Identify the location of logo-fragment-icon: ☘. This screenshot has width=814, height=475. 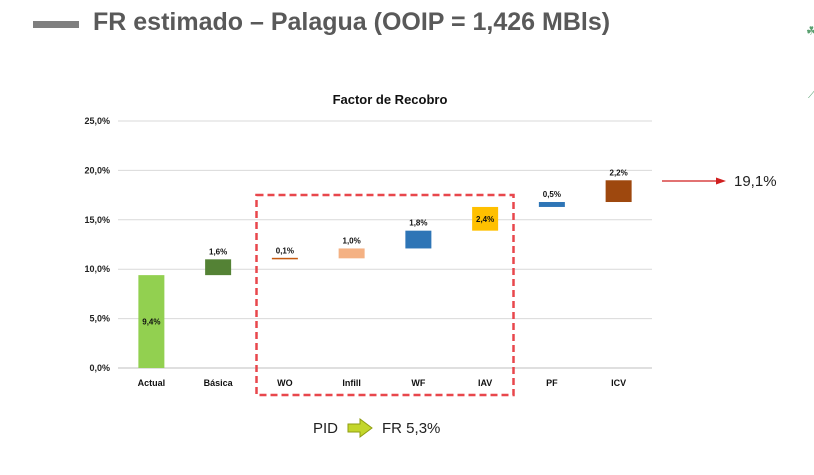
(810, 31).